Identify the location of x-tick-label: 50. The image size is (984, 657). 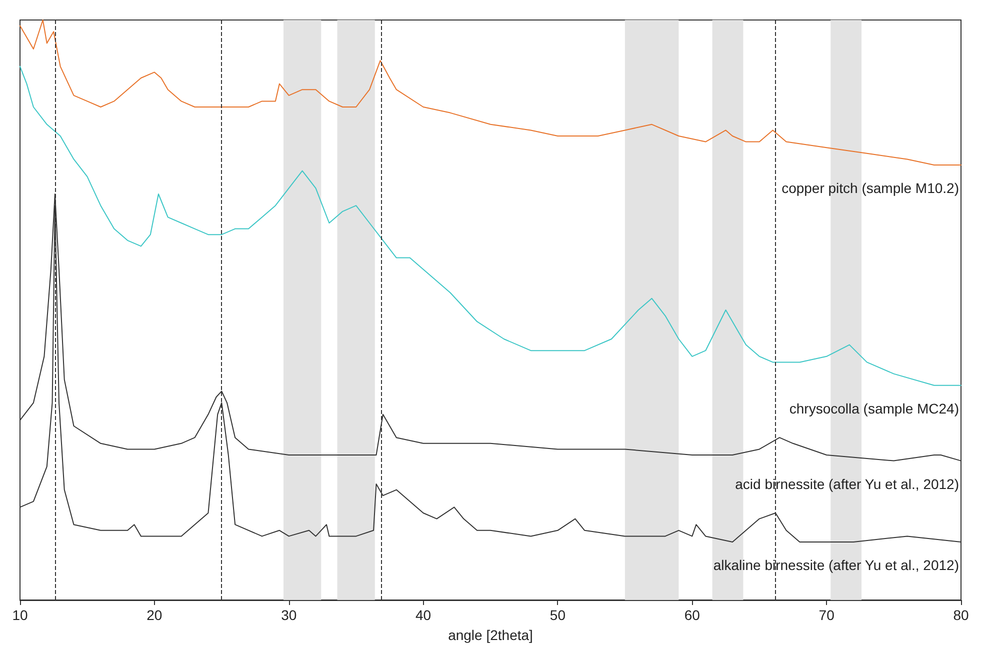
(558, 615).